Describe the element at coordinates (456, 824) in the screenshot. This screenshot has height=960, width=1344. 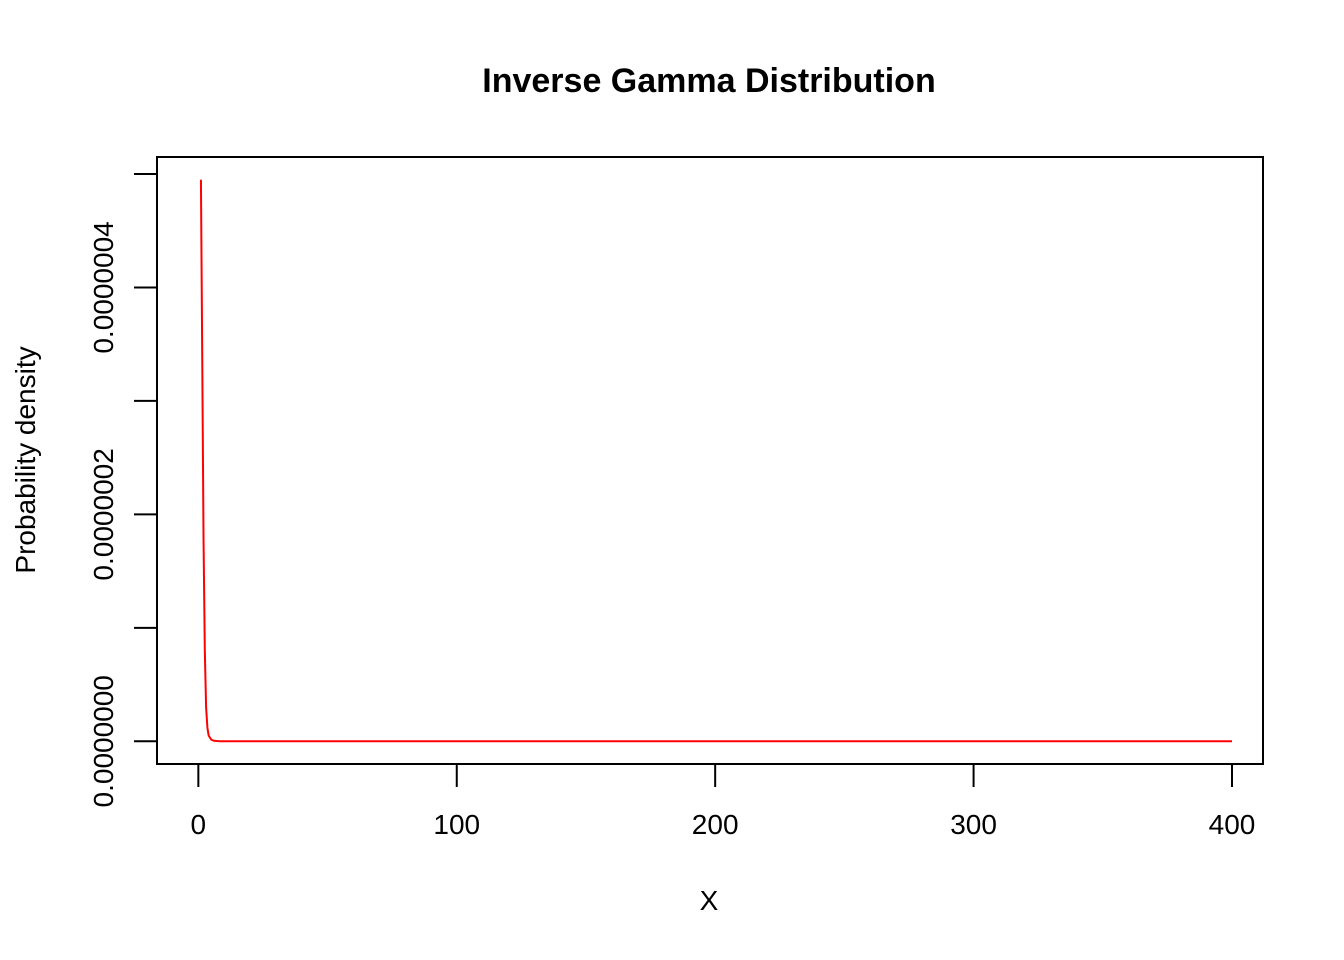
I see `x-tick-label: 100` at that location.